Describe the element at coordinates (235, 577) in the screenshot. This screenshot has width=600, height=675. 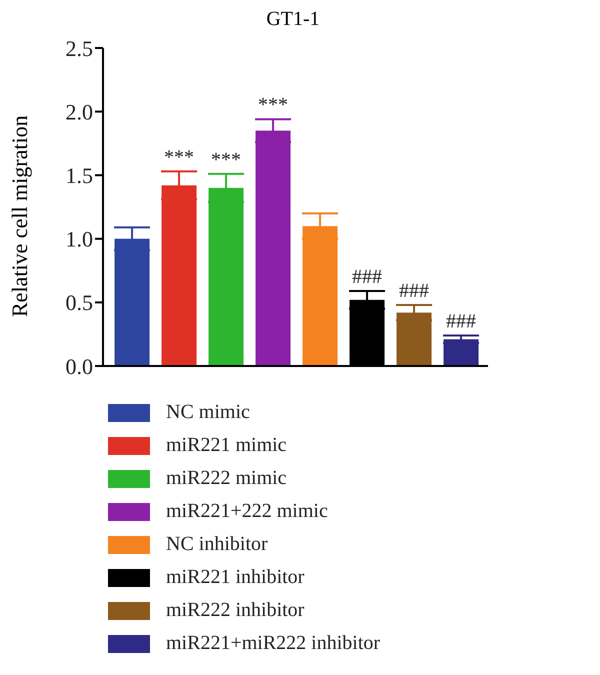
I see `legend-label: miR221 inhibitor` at that location.